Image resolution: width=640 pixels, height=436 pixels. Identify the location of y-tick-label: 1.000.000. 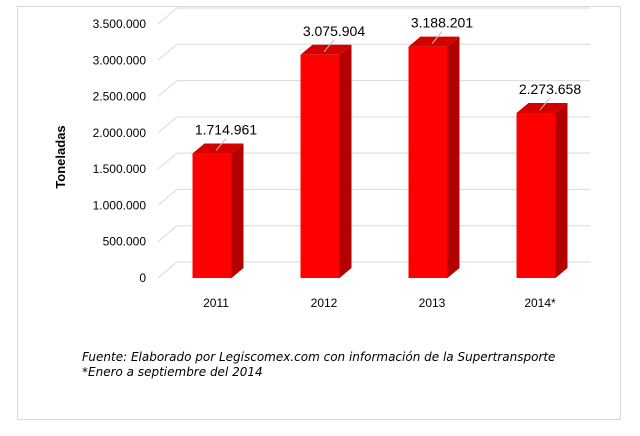
(120, 205).